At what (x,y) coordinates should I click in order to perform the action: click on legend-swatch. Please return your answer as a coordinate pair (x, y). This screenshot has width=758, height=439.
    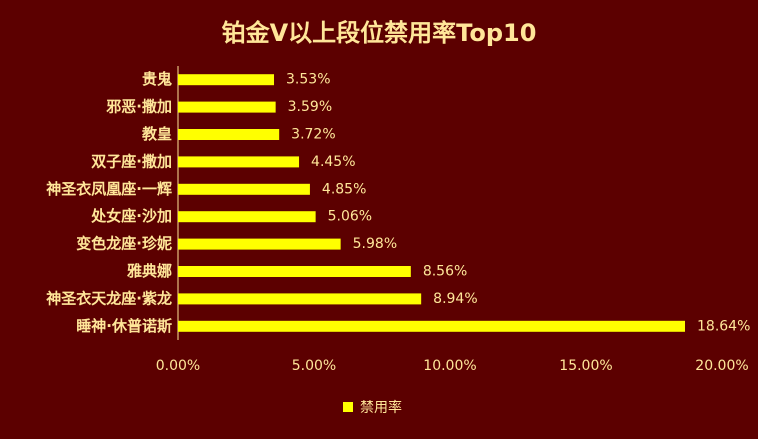
    Looking at the image, I should click on (348, 407).